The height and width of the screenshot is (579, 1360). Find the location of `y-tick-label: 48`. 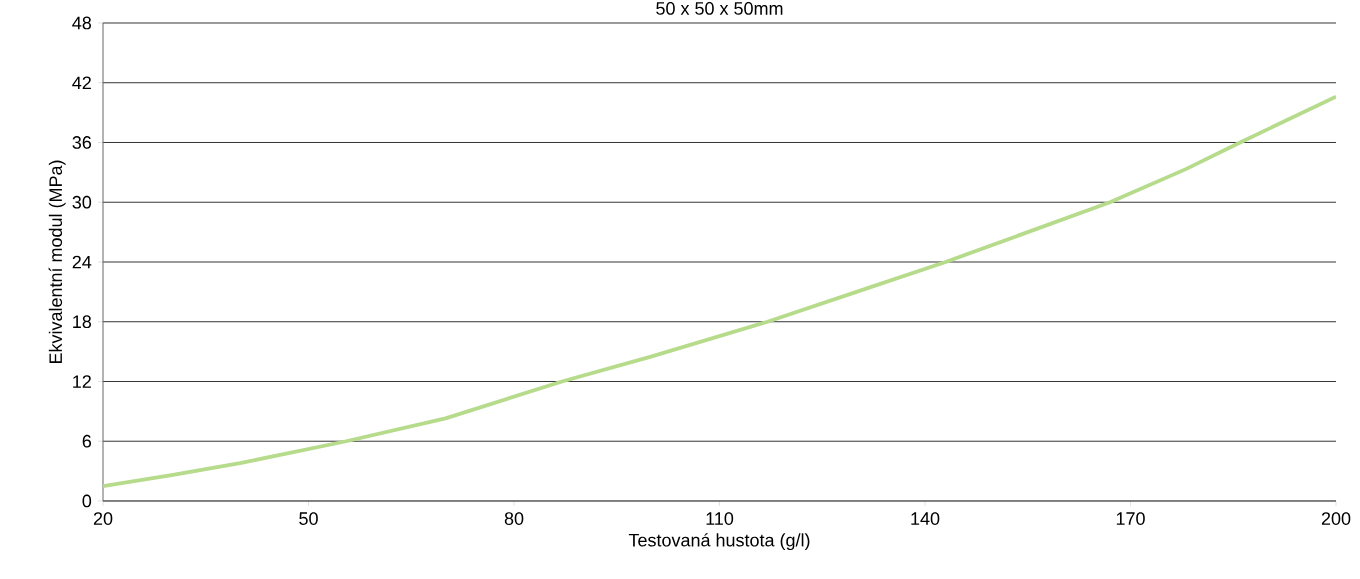

y-tick-label: 48 is located at coordinates (82, 23).